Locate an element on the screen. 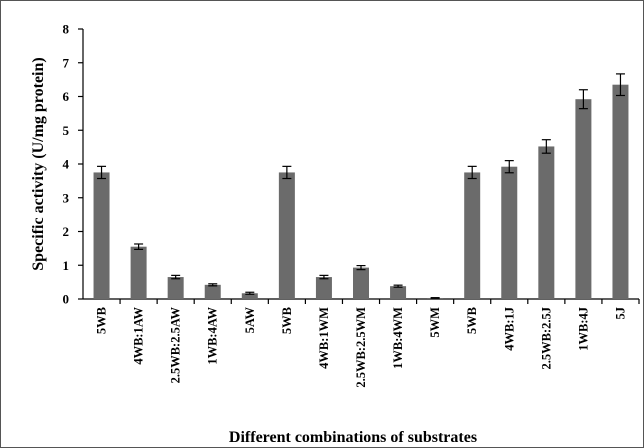 This screenshot has height=448, width=644. y-axis-title: Specific activity (U/mg protein) is located at coordinates (38, 163).